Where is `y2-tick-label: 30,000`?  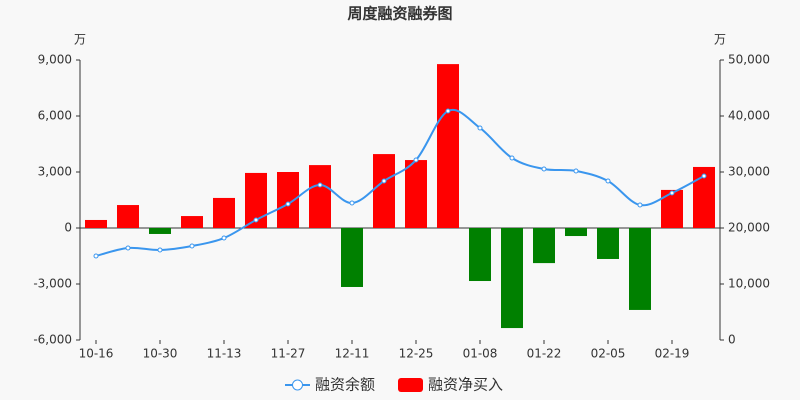
y2-tick-label: 30,000 is located at coordinates (749, 172).